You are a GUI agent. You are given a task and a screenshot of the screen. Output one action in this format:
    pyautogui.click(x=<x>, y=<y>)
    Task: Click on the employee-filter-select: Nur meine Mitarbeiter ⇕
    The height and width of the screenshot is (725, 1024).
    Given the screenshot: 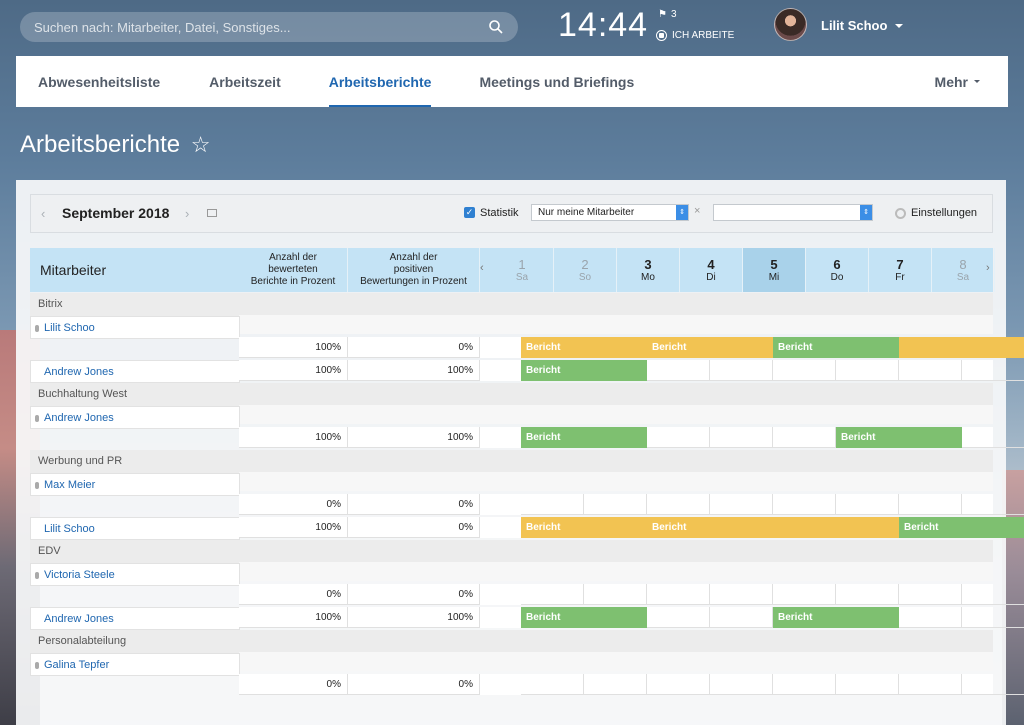 What is the action you would take?
    pyautogui.click(x=610, y=212)
    